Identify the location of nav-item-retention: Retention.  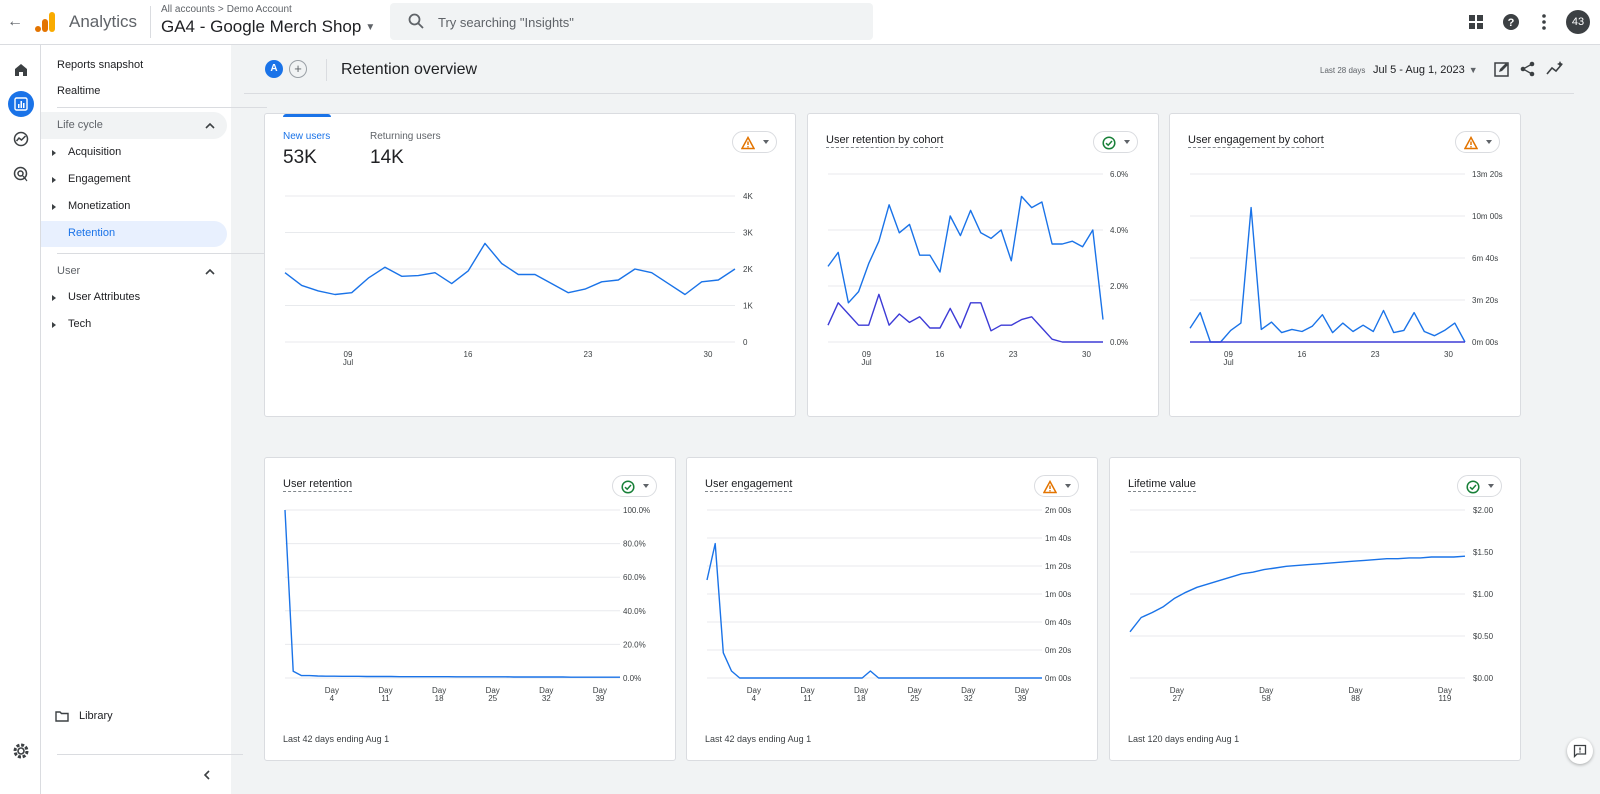
(134, 234).